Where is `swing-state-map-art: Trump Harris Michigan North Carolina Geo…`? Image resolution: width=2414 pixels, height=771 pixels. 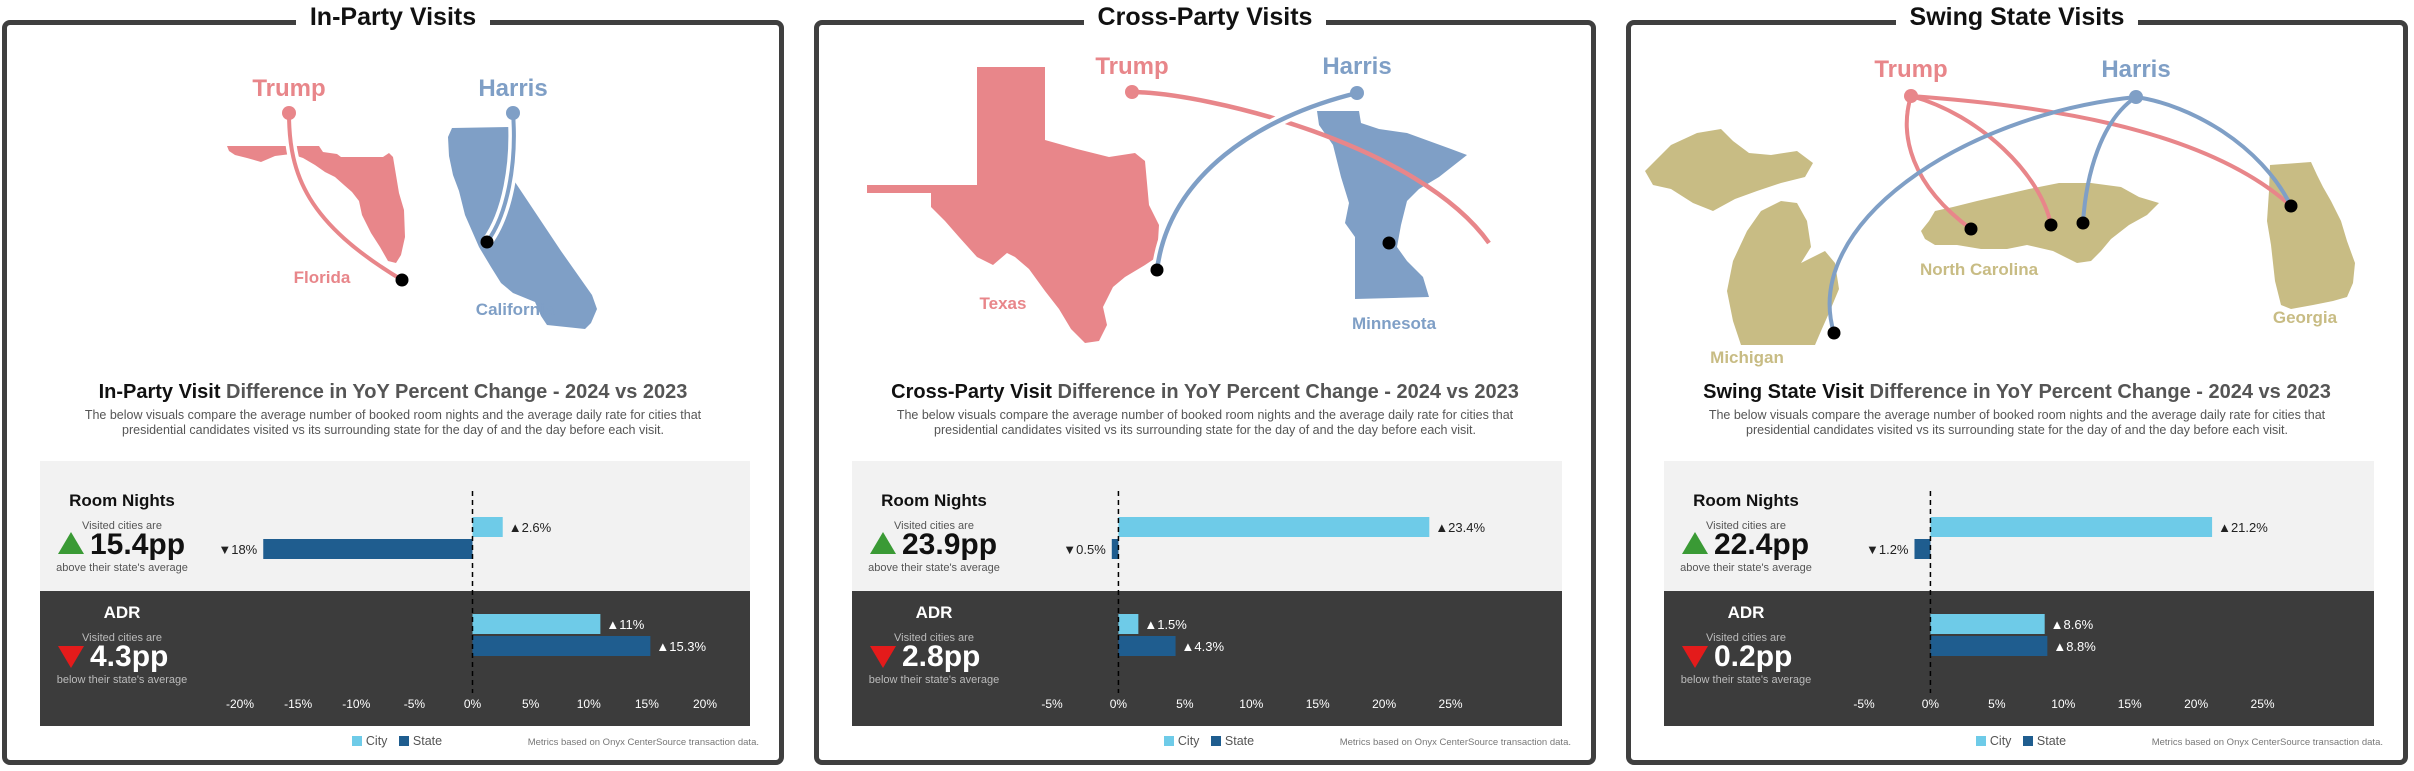 swing-state-map-art: Trump Harris Michigan North Carolina Geo… is located at coordinates (2000, 211).